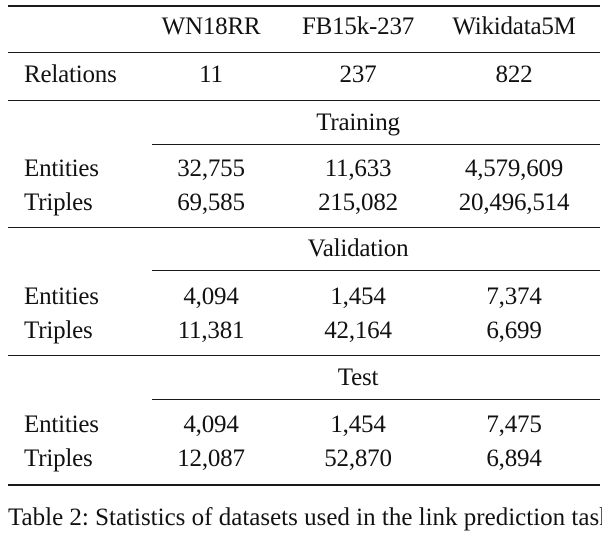  What do you see at coordinates (211, 296) in the screenshot?
I see `validation-entities-wn18rr: 4,094` at bounding box center [211, 296].